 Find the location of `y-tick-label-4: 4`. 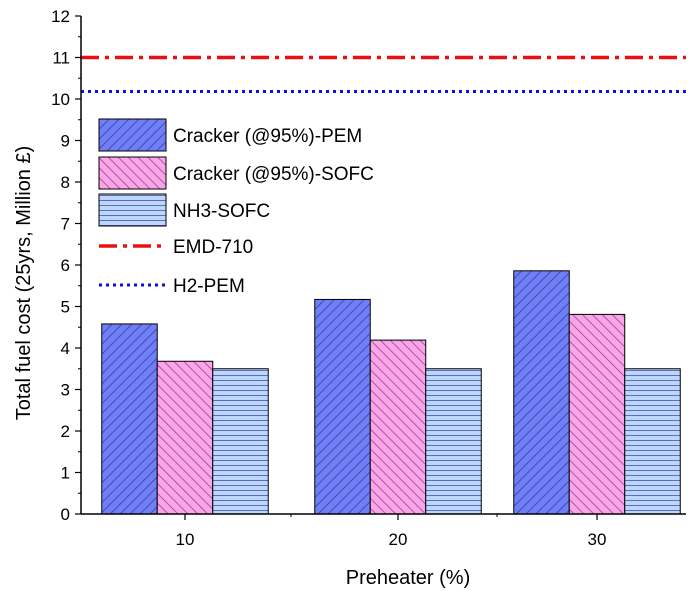

y-tick-label-4: 4 is located at coordinates (65, 348).